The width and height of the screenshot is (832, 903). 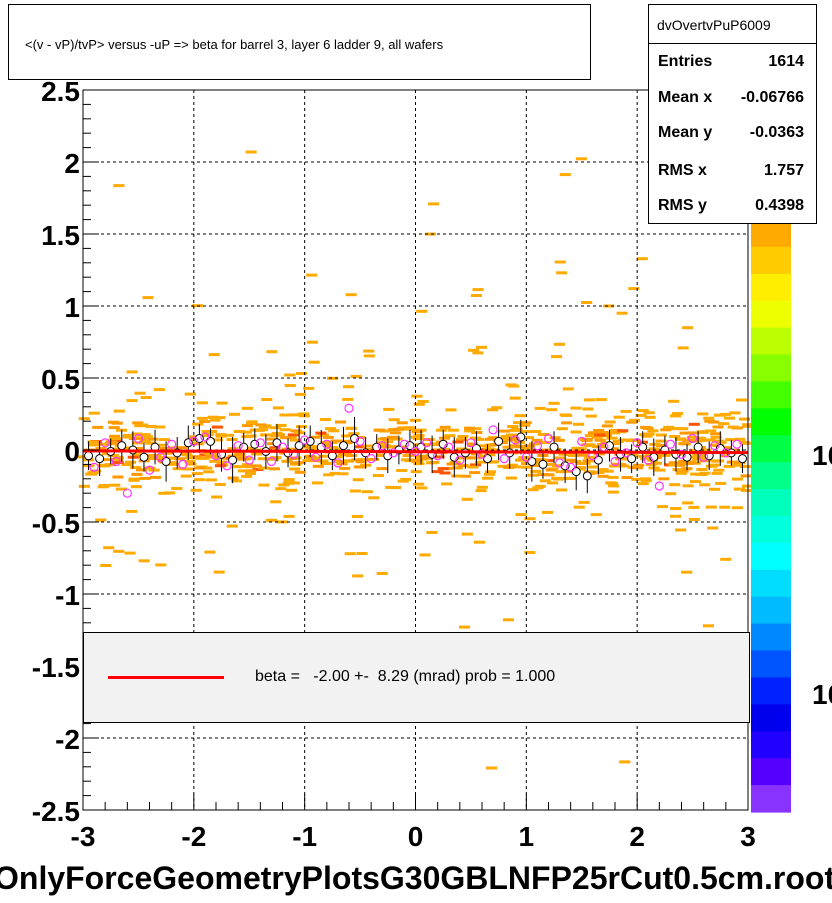 What do you see at coordinates (771, 745) in the screenshot?
I see `palette-swatch` at bounding box center [771, 745].